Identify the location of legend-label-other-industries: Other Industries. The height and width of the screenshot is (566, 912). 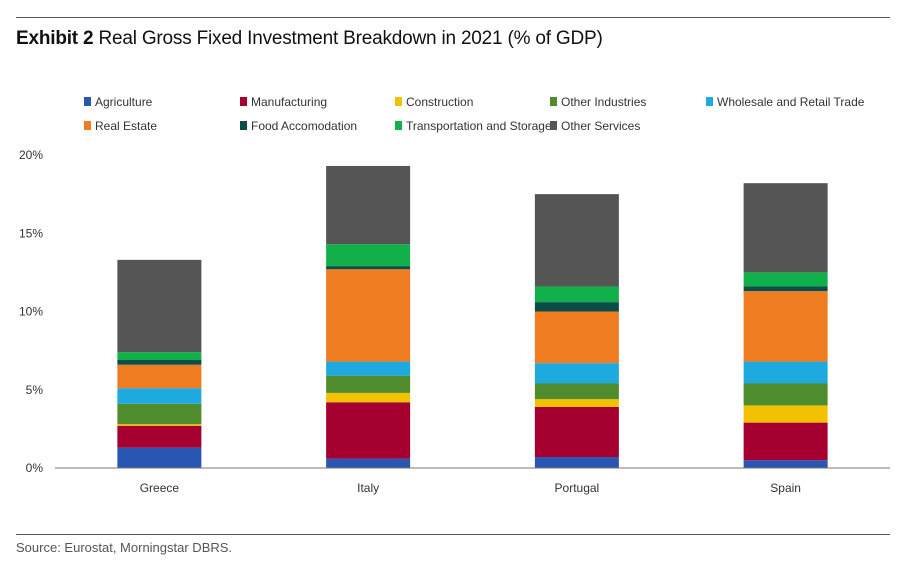
(603, 102).